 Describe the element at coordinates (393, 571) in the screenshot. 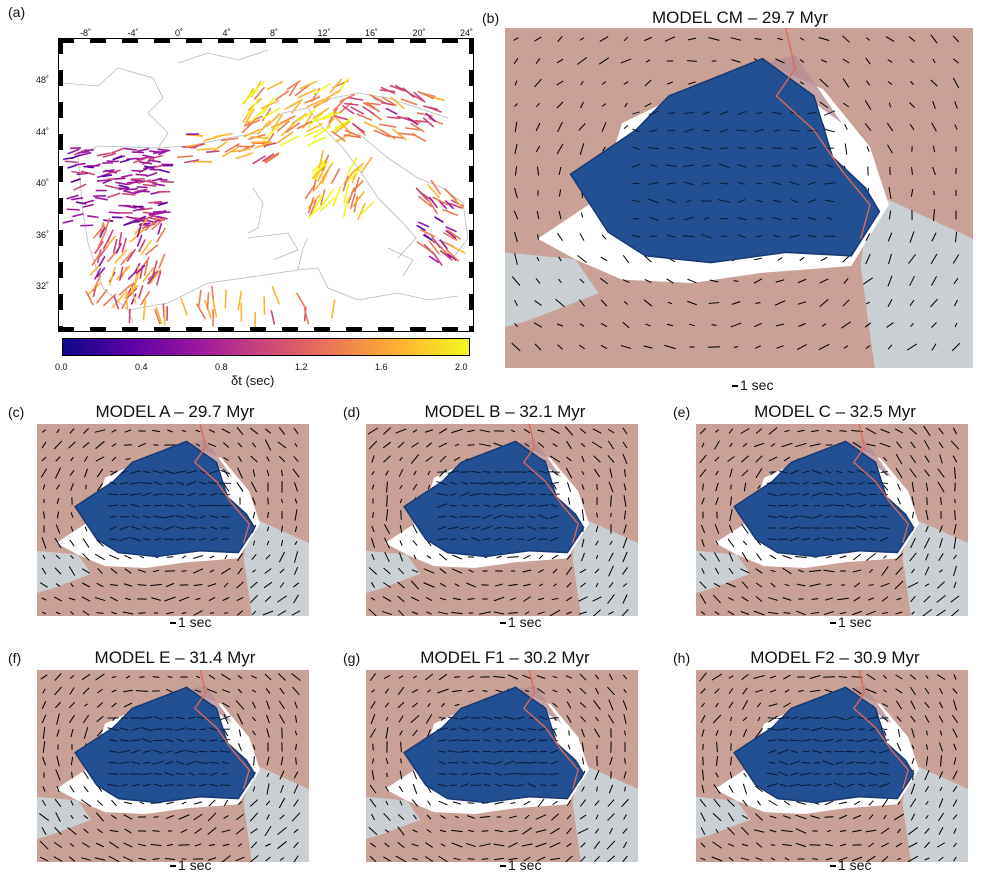

I see `ocean-region-west` at that location.